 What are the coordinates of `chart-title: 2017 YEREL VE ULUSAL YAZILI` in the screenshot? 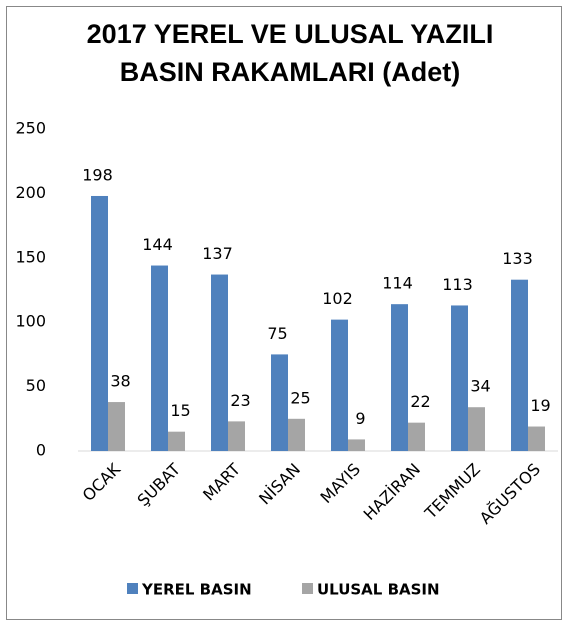 It's located at (290, 34).